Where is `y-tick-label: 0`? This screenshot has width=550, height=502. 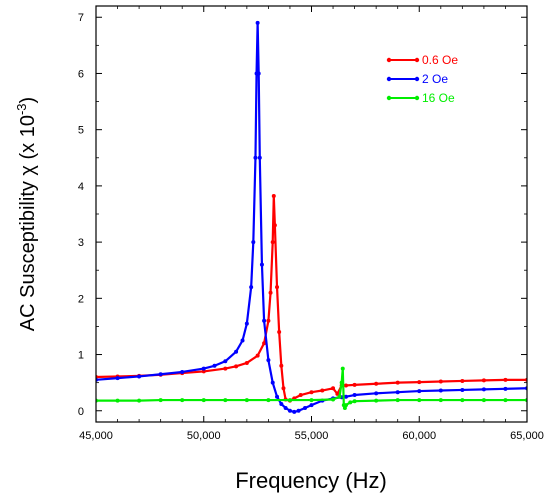 y-tick-label: 0 is located at coordinates (81, 412).